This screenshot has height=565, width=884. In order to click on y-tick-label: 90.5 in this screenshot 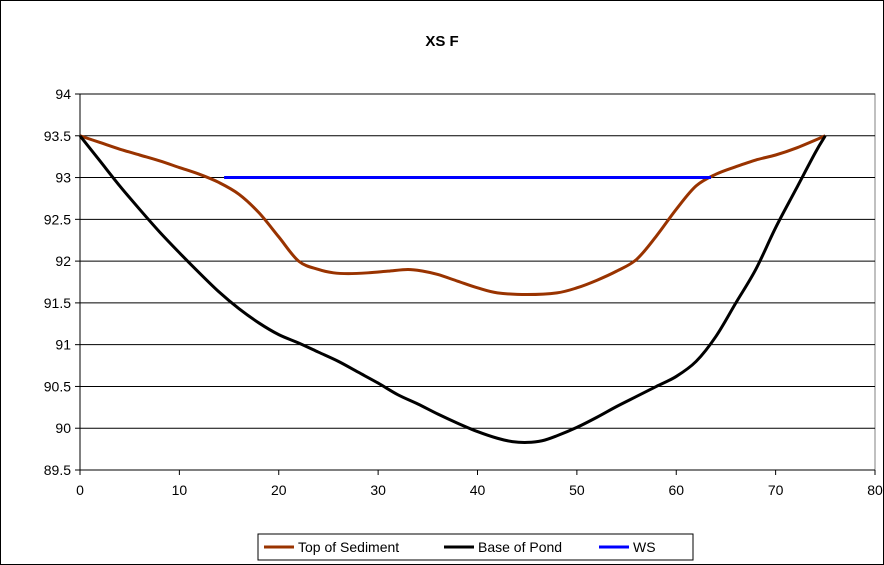, I will do `click(57, 386)`.